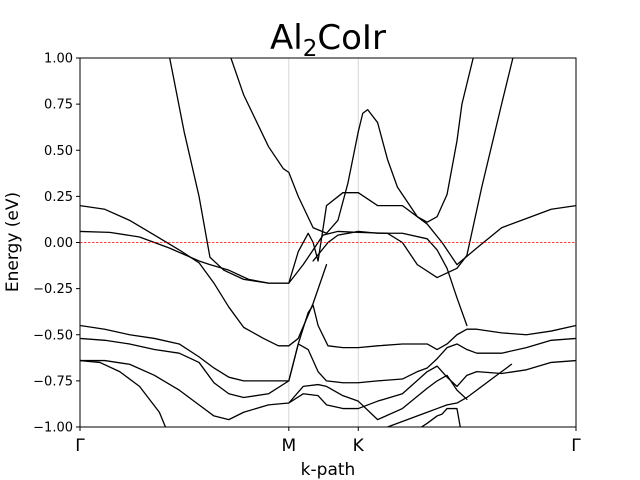 This screenshot has height=480, width=640. Describe the element at coordinates (328, 470) in the screenshot. I see `x-axis-label: k-path` at that location.